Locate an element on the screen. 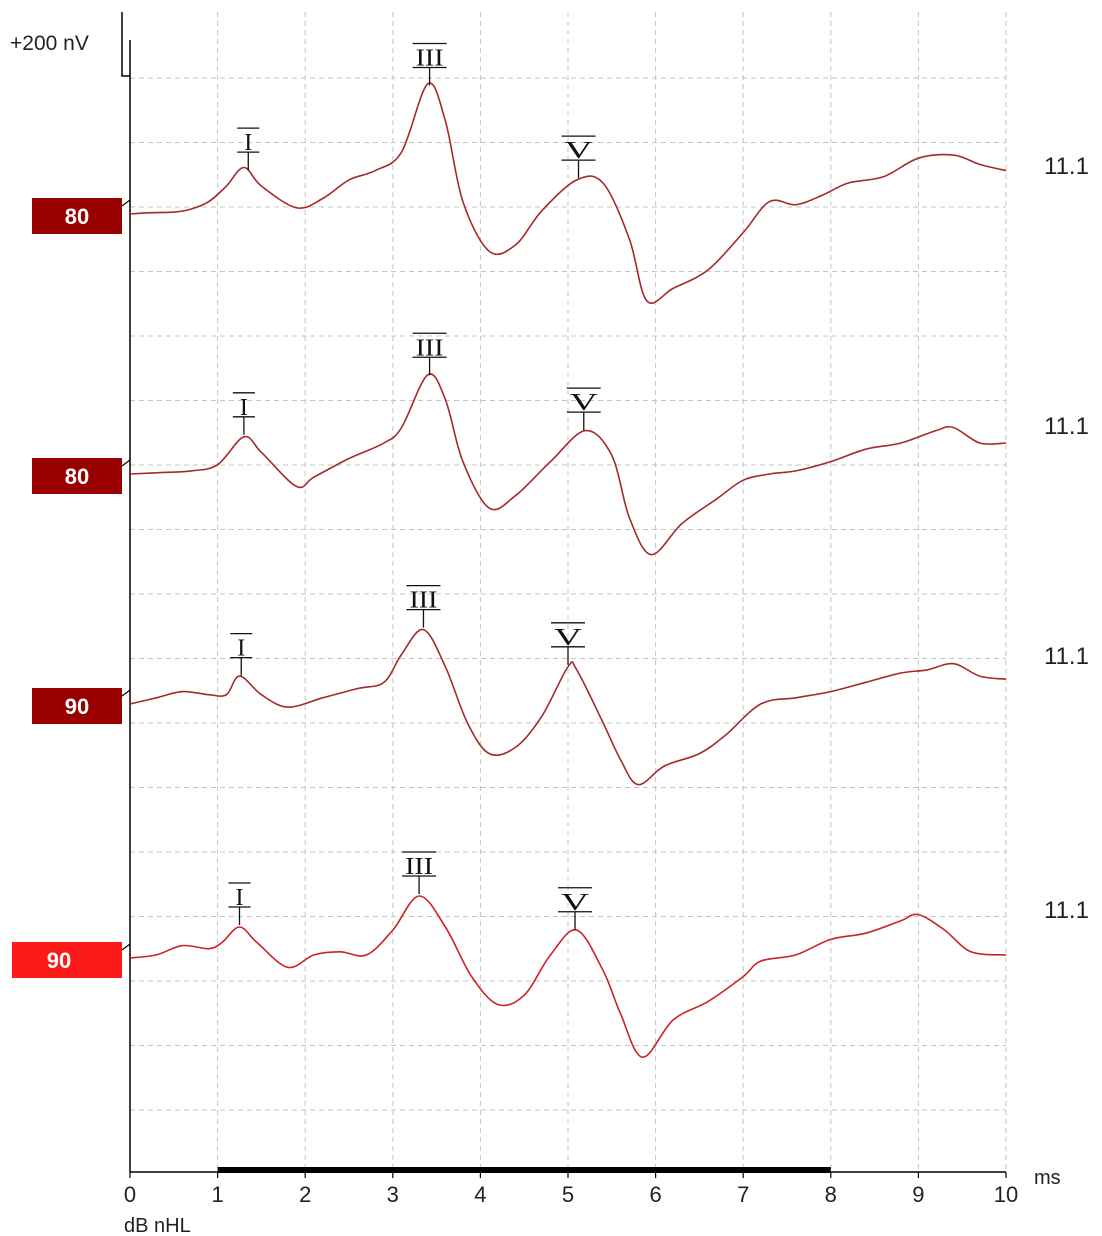  y-axis-unit-label: dB nHL is located at coordinates (157, 1225).